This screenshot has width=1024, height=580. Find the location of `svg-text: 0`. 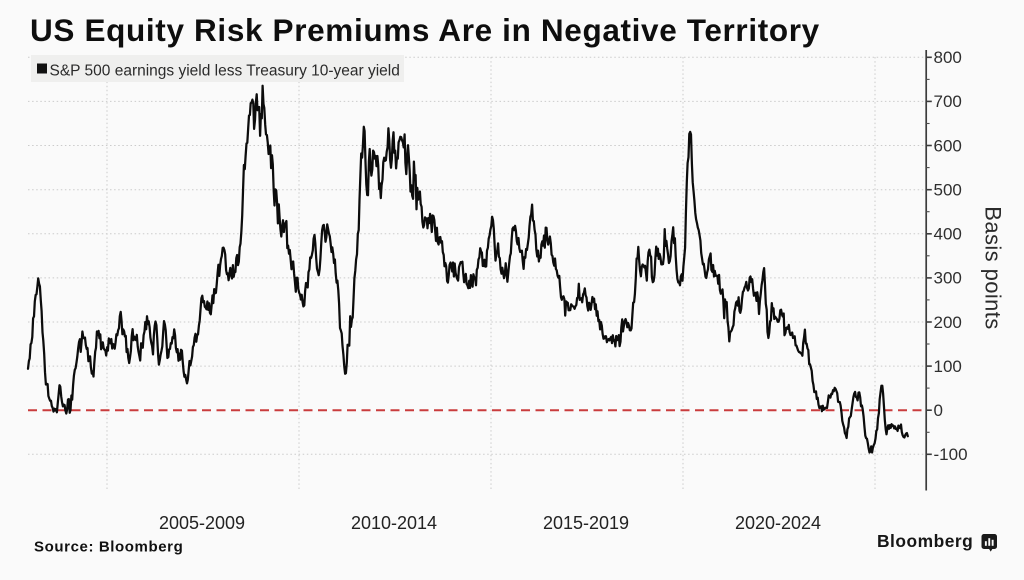

svg-text: 0 is located at coordinates (938, 410).